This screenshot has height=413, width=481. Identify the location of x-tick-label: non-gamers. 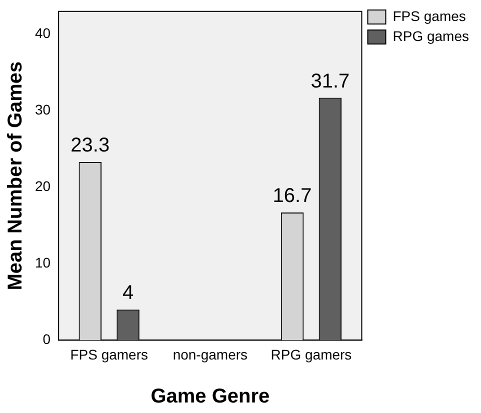
(210, 354).